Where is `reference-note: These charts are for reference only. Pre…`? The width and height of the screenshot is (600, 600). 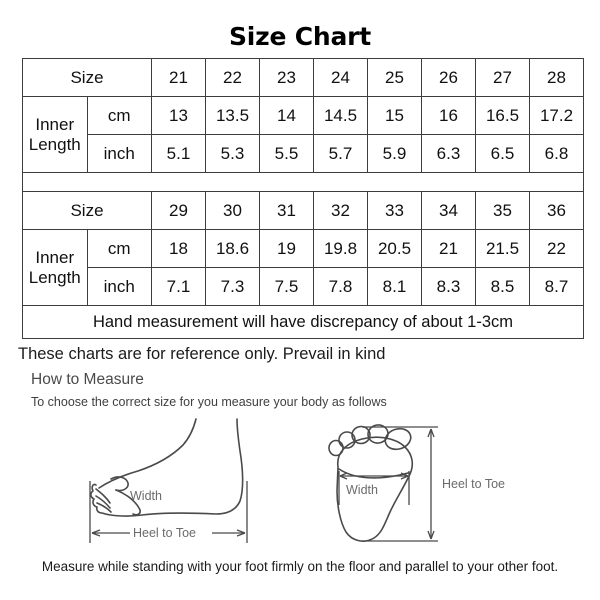
reference-note: These charts are for reference only. Pre… is located at coordinates (202, 354).